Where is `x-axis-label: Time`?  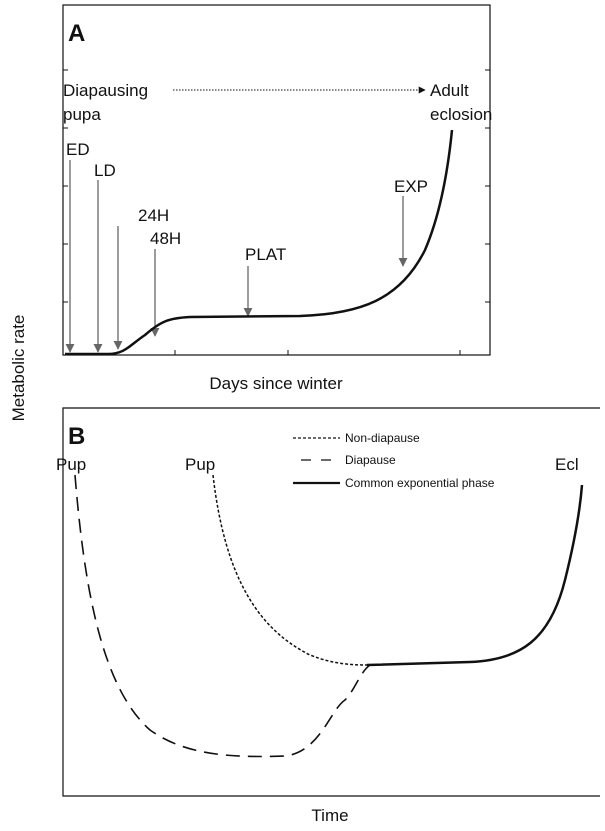
x-axis-label: Time is located at coordinates (329, 815).